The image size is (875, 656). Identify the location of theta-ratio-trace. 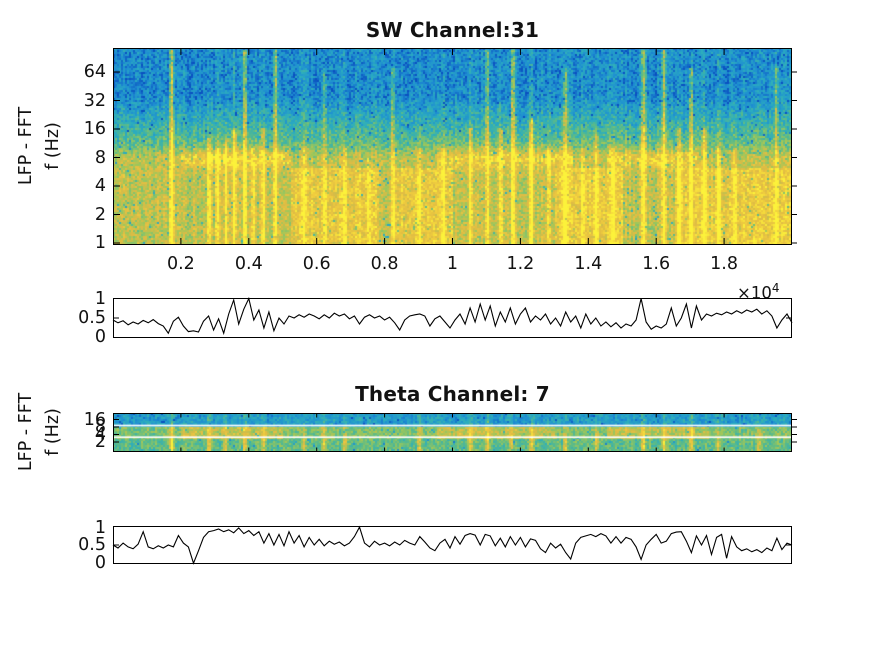
(452, 545).